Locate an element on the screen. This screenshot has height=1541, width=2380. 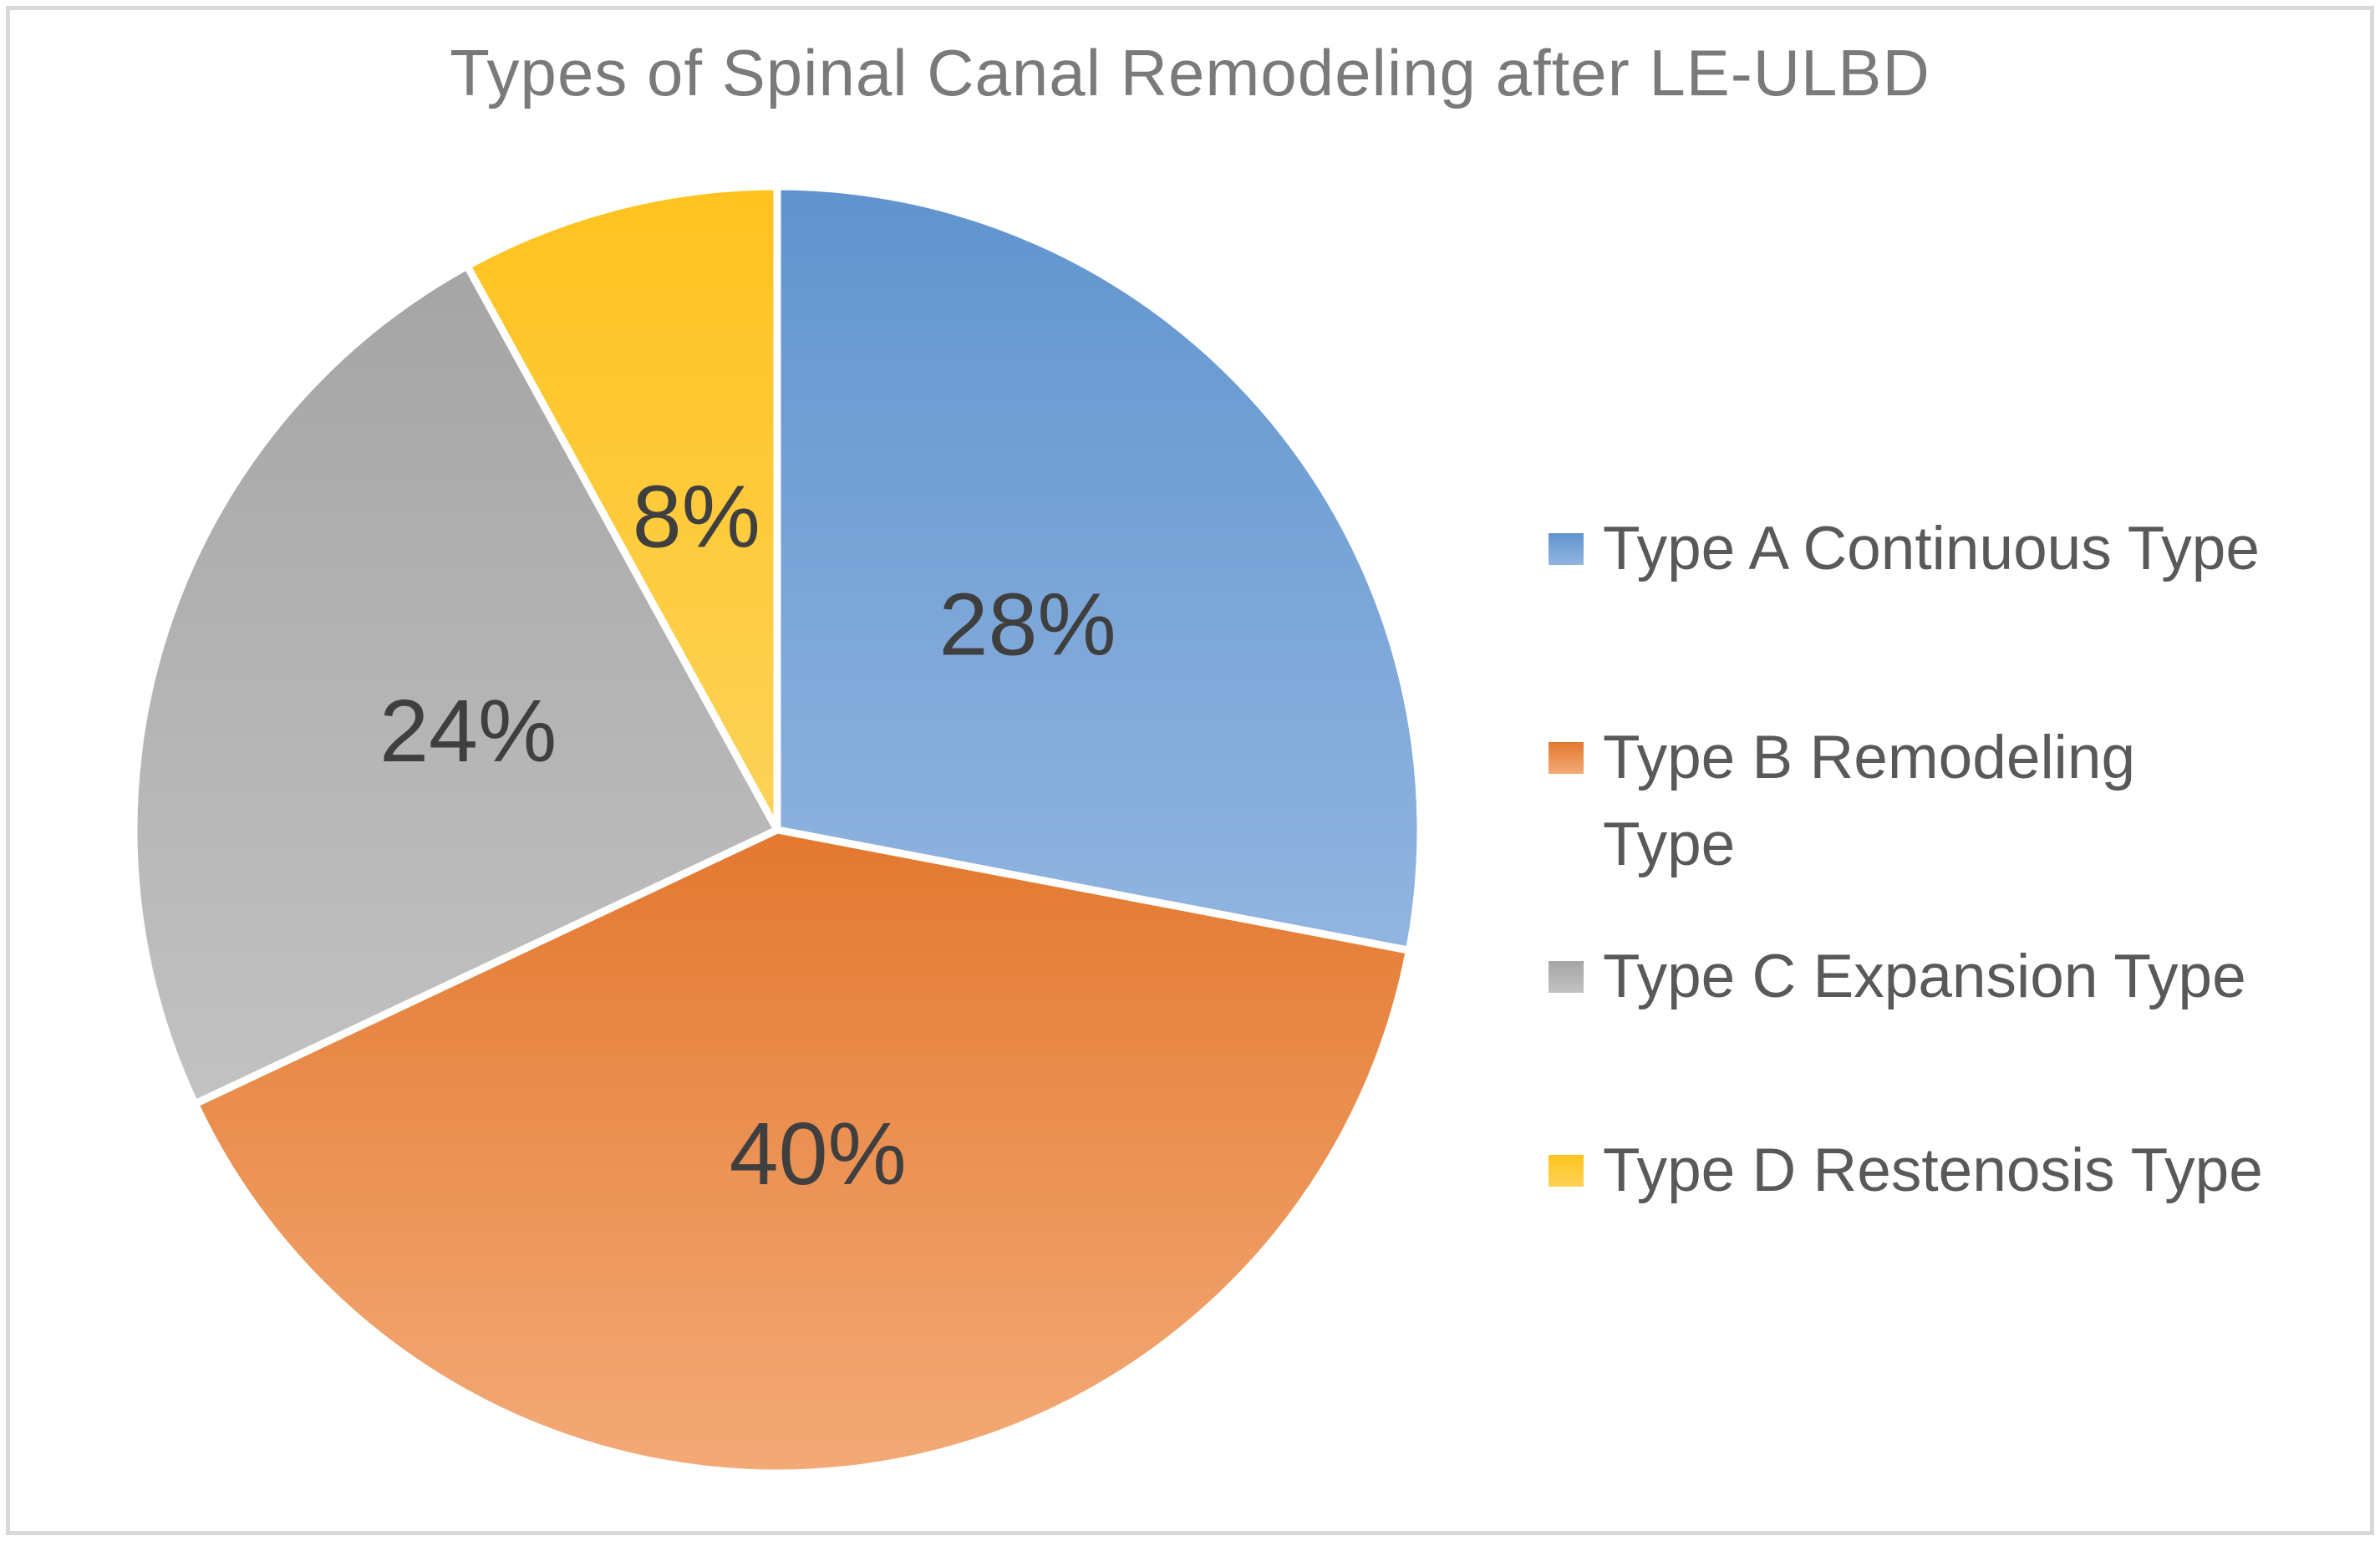
pie-data-label: 24% is located at coordinates (468, 731).